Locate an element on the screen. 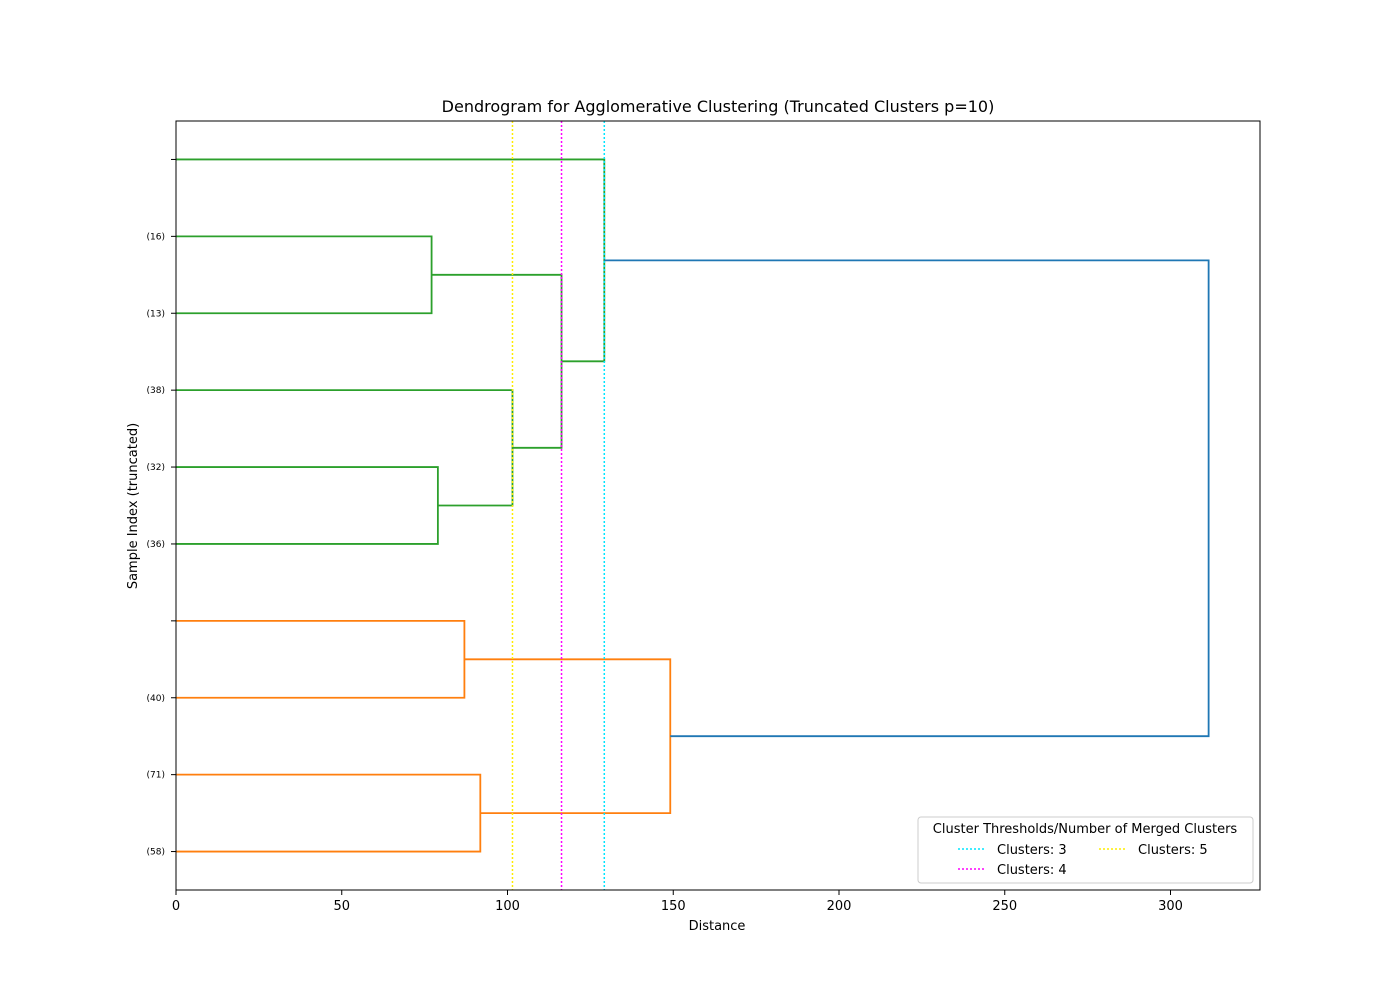  x-axis: 0 50 100 150 200 250 300 is located at coordinates (677, 902).